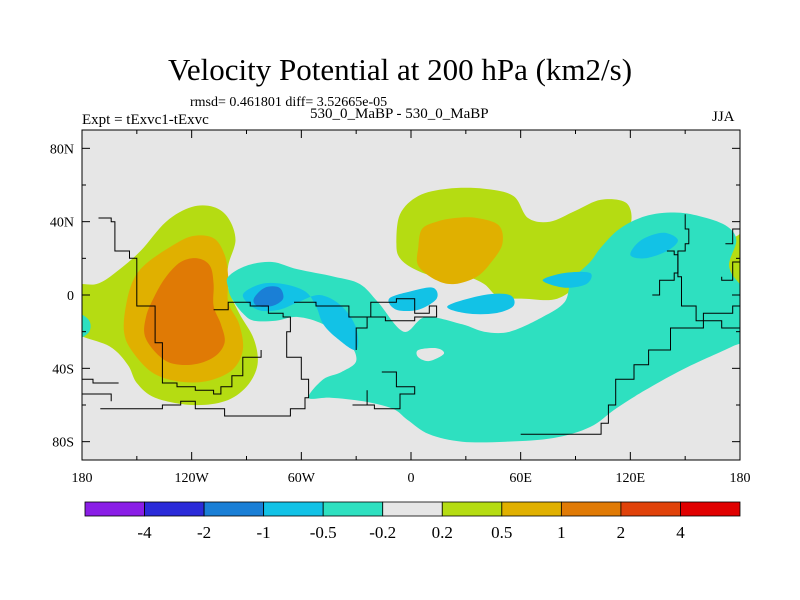 The width and height of the screenshot is (800, 600). I want to click on colorbar-label: -0.5, so click(323, 532).